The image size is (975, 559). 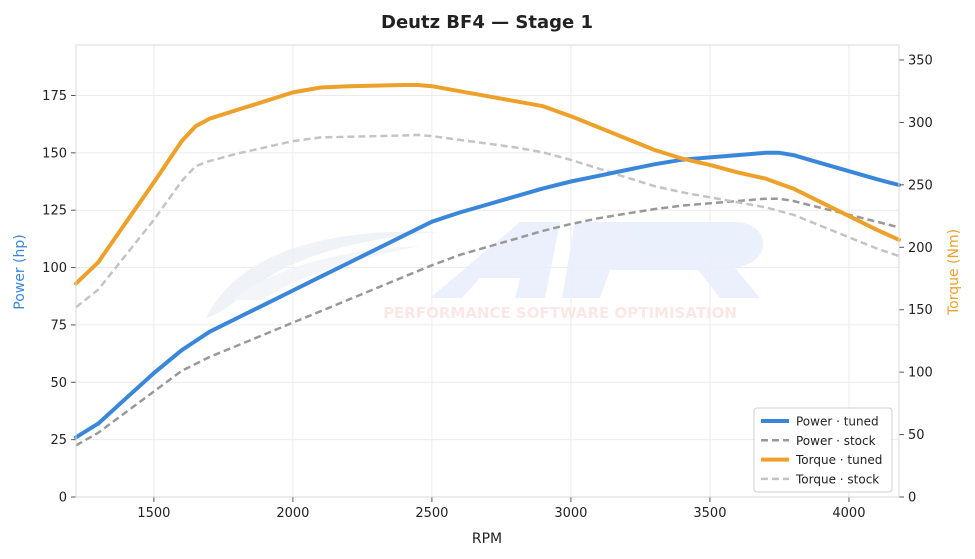 I want to click on legend-label: Power · tuned, so click(x=837, y=422).